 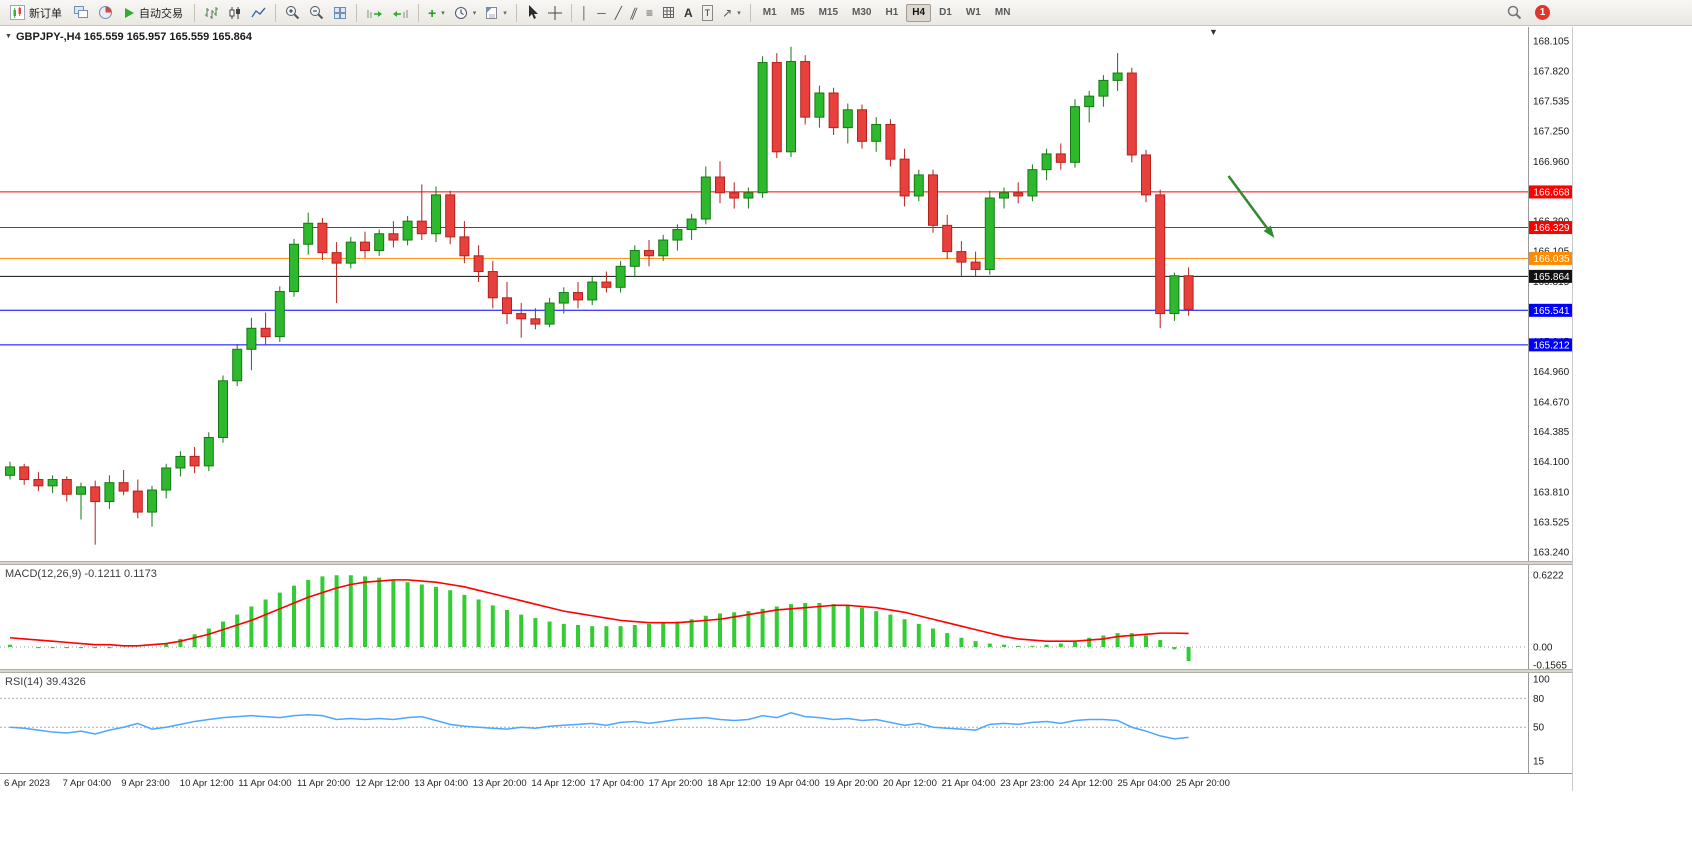 I want to click on time-label: 25 Apr 04:00, so click(x=1144, y=783).